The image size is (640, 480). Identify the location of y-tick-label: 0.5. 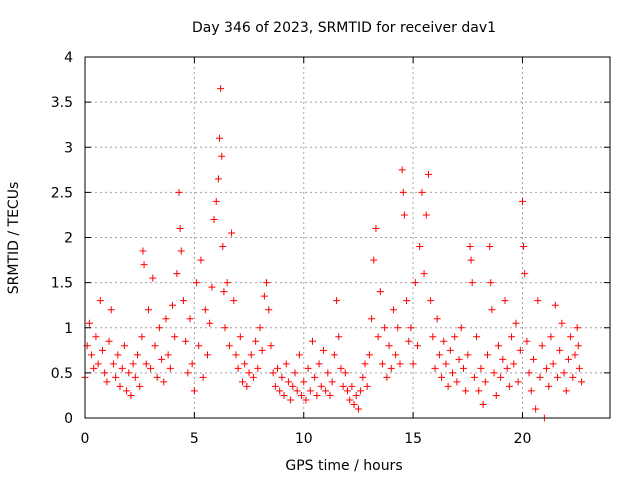
(62, 374).